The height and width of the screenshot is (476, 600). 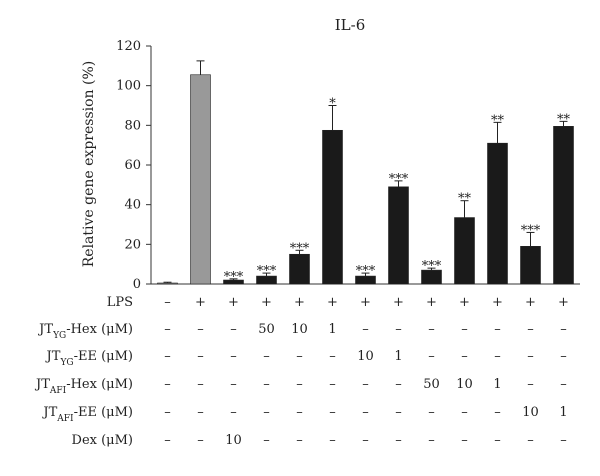 What do you see at coordinates (132, 205) in the screenshot?
I see `y-tick-label: 40` at bounding box center [132, 205].